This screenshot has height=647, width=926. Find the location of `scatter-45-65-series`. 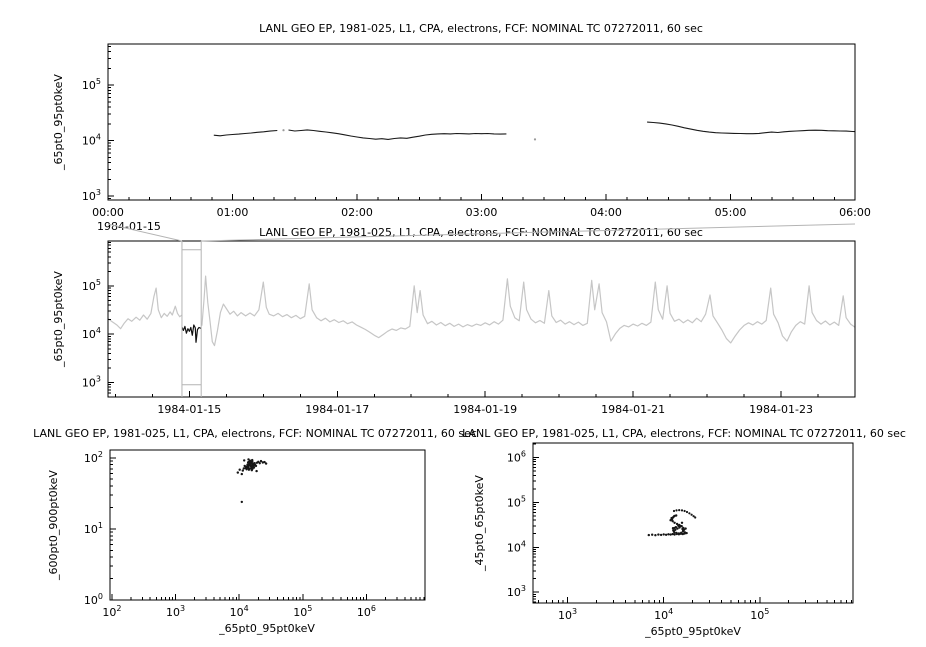

scatter-45-65-series is located at coordinates (672, 523).